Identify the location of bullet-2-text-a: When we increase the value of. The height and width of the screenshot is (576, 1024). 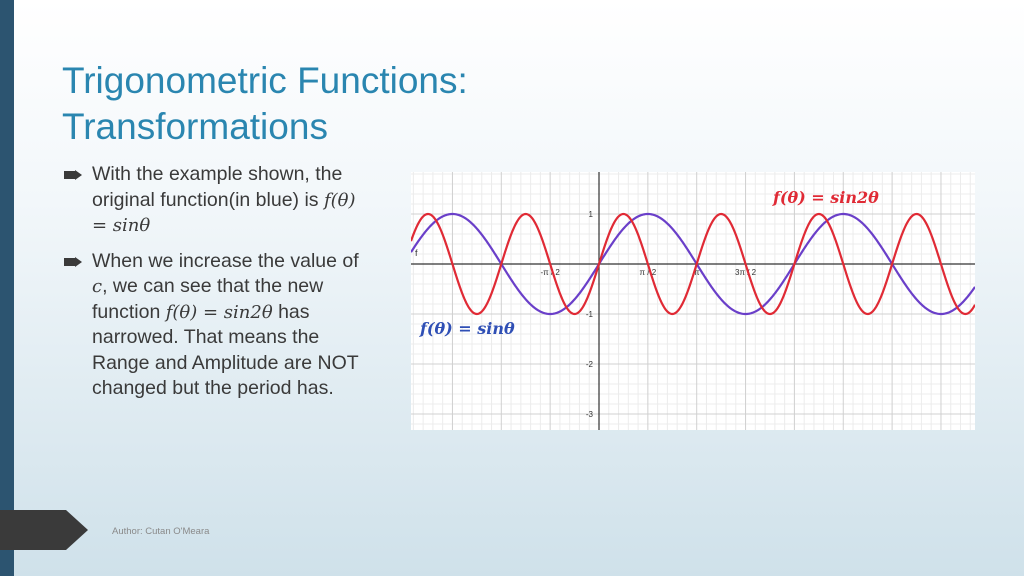
(225, 260).